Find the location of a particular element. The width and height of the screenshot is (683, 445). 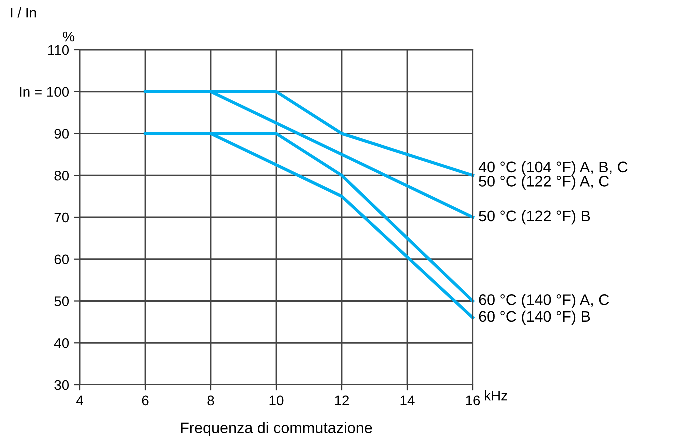

y-tick-label: 90 is located at coordinates (62, 134).